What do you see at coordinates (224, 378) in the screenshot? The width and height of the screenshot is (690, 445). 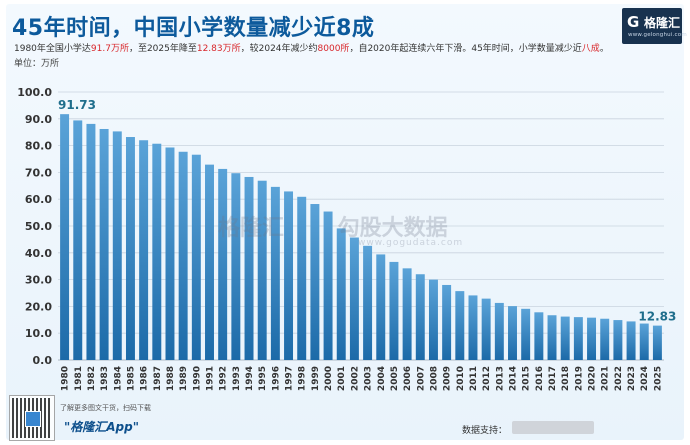 I see `x-tick-label: 1992` at bounding box center [224, 378].